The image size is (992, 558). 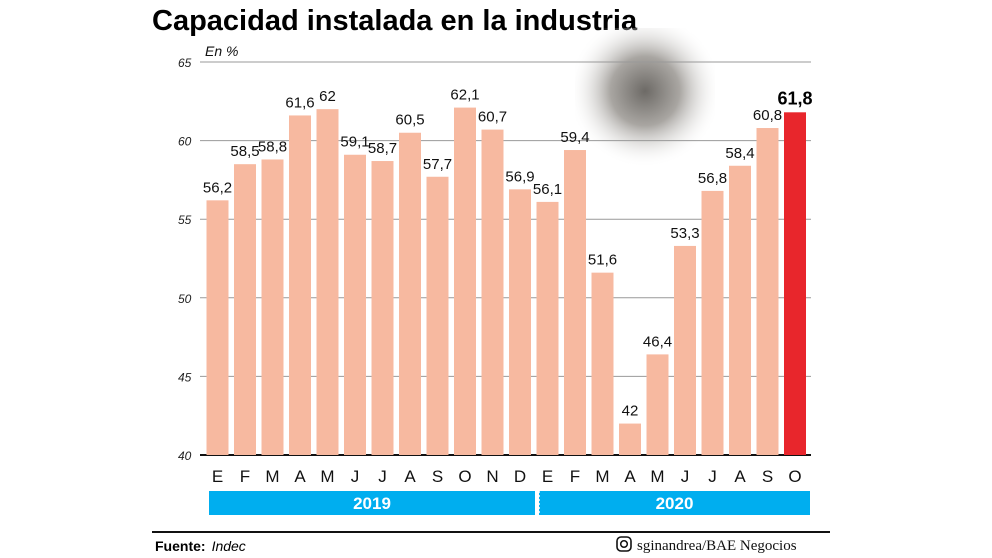 I want to click on month-label: N, so click(x=492, y=476).